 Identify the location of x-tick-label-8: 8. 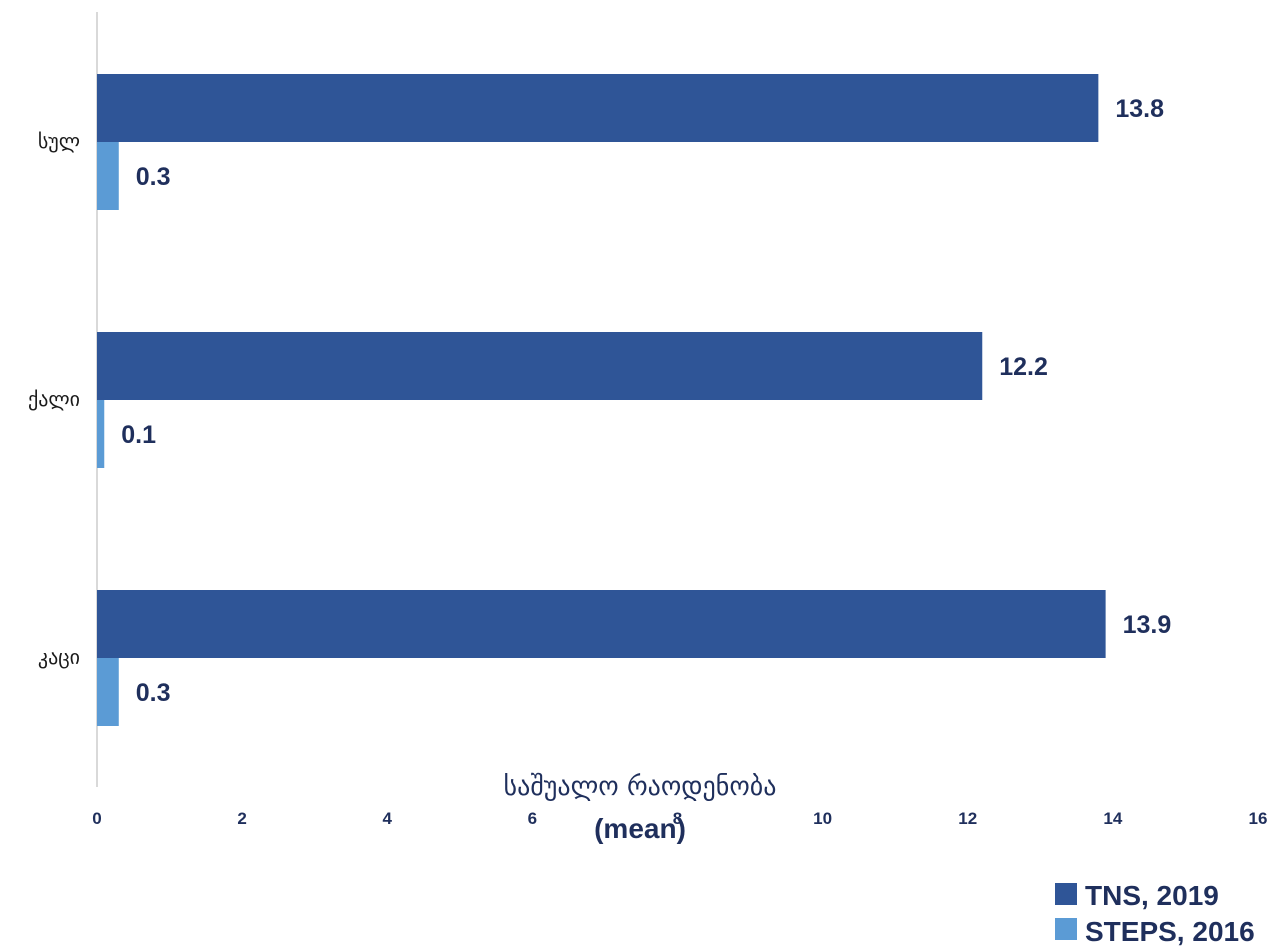
(677, 818).